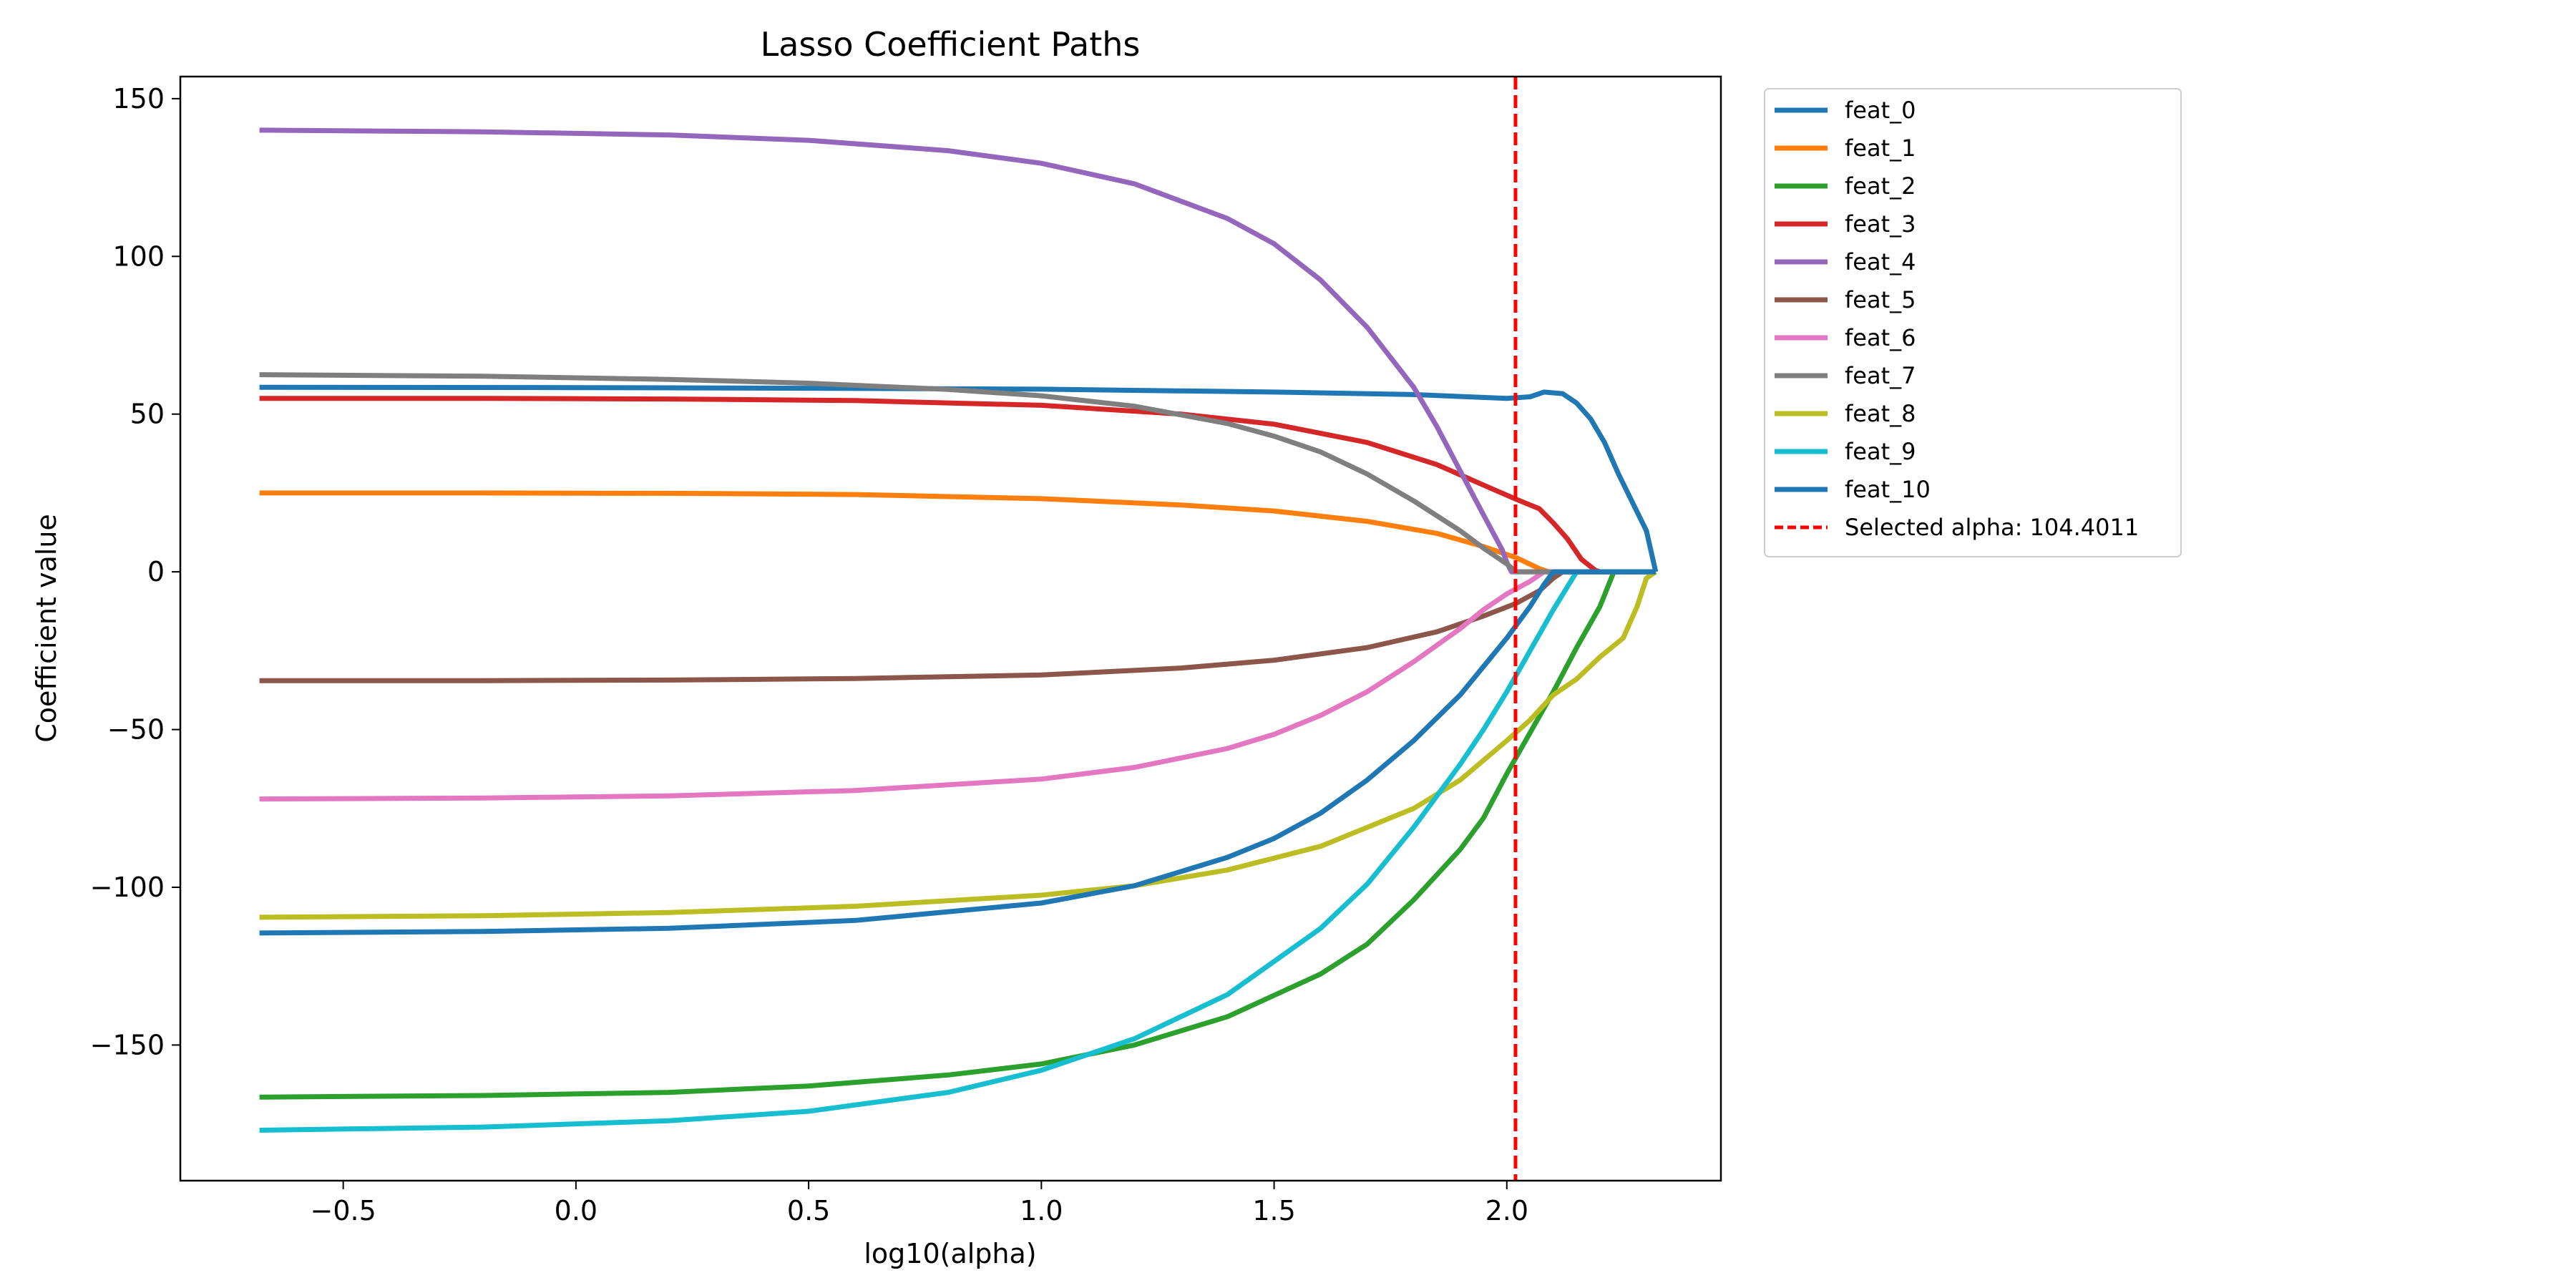  I want to click on y-tick-label: 150, so click(138, 98).